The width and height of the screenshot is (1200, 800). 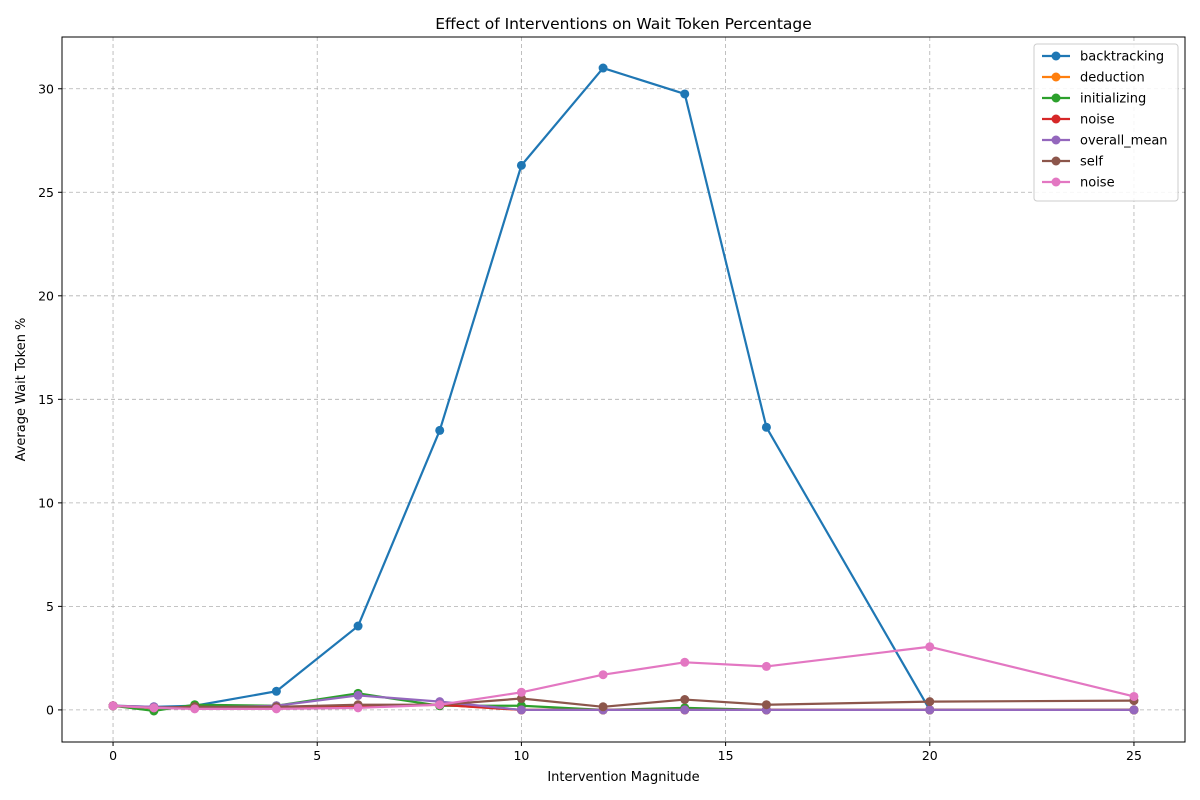 What do you see at coordinates (21, 390) in the screenshot?
I see `y-axis-title: Average Wait Token %` at bounding box center [21, 390].